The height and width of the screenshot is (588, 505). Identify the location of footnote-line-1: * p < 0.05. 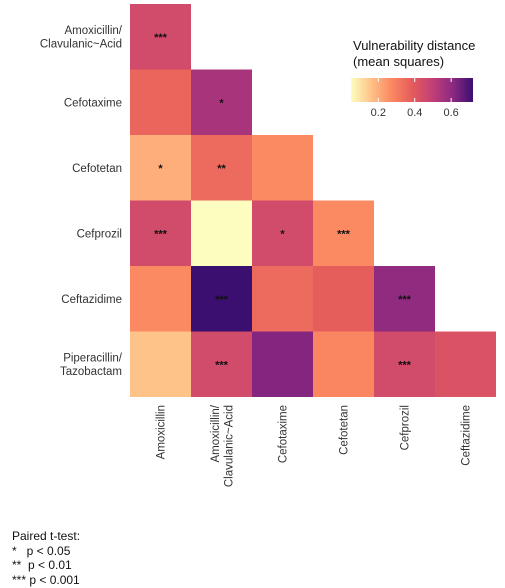
(41, 550).